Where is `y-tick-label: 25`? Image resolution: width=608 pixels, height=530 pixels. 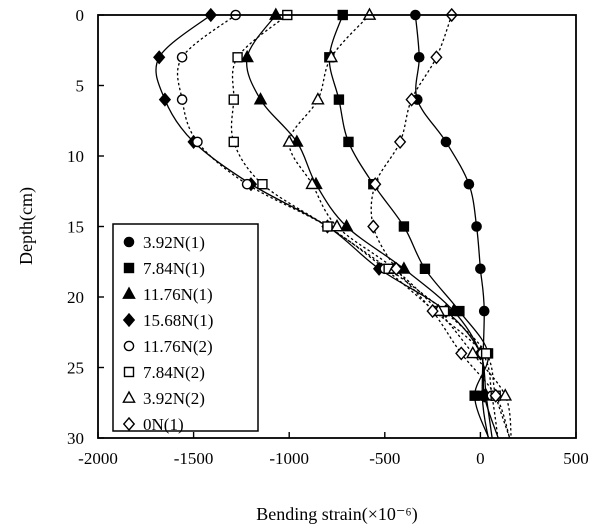
y-tick-label: 25 is located at coordinates (75, 368).